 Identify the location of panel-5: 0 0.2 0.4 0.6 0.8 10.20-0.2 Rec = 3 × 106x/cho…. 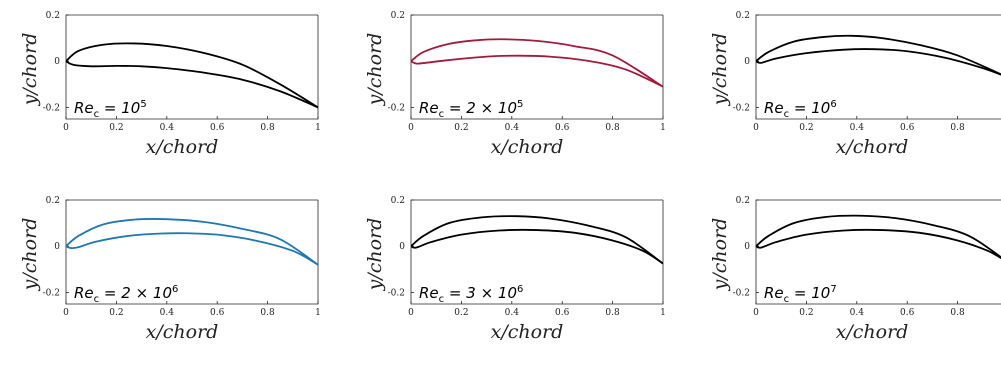
(515, 269).